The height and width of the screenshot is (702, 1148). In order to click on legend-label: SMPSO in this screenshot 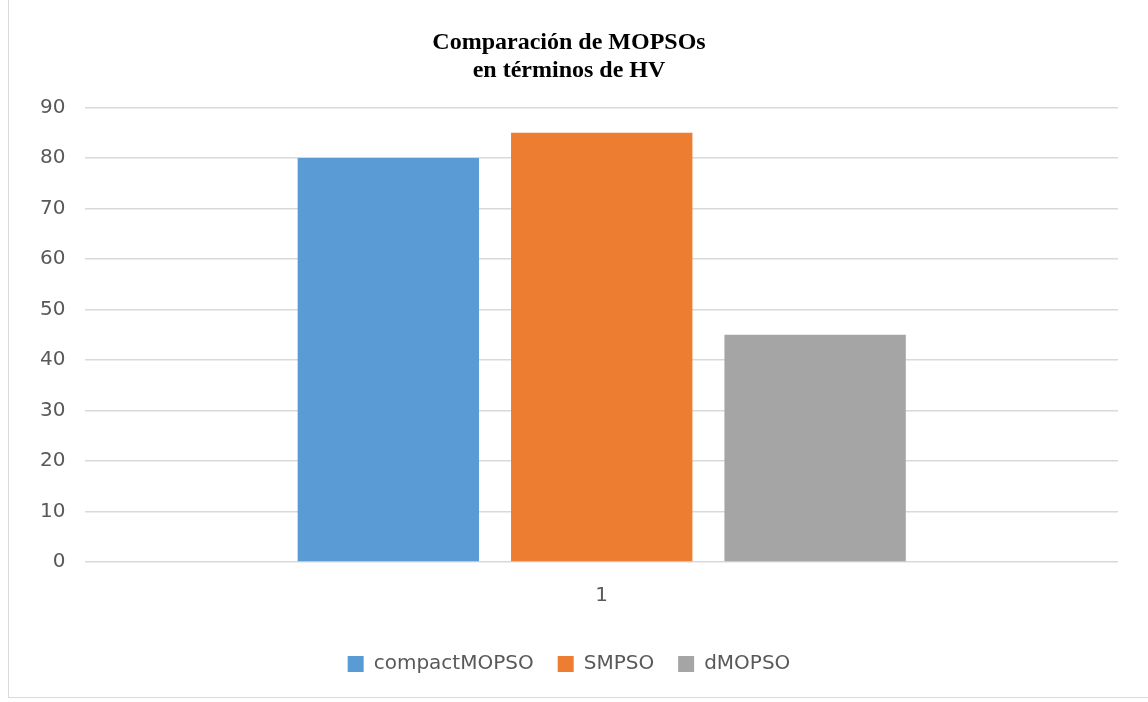, I will do `click(619, 662)`.